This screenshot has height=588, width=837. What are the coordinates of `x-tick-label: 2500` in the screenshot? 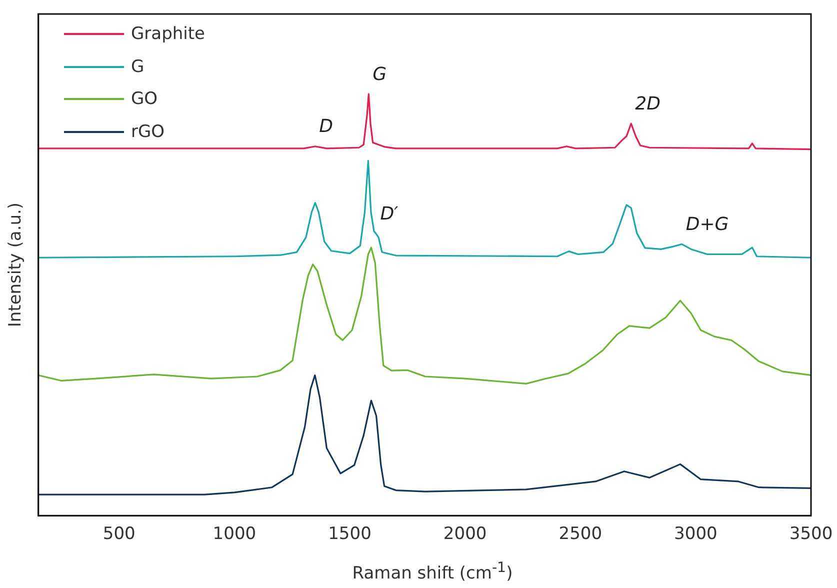 It's located at (580, 534).